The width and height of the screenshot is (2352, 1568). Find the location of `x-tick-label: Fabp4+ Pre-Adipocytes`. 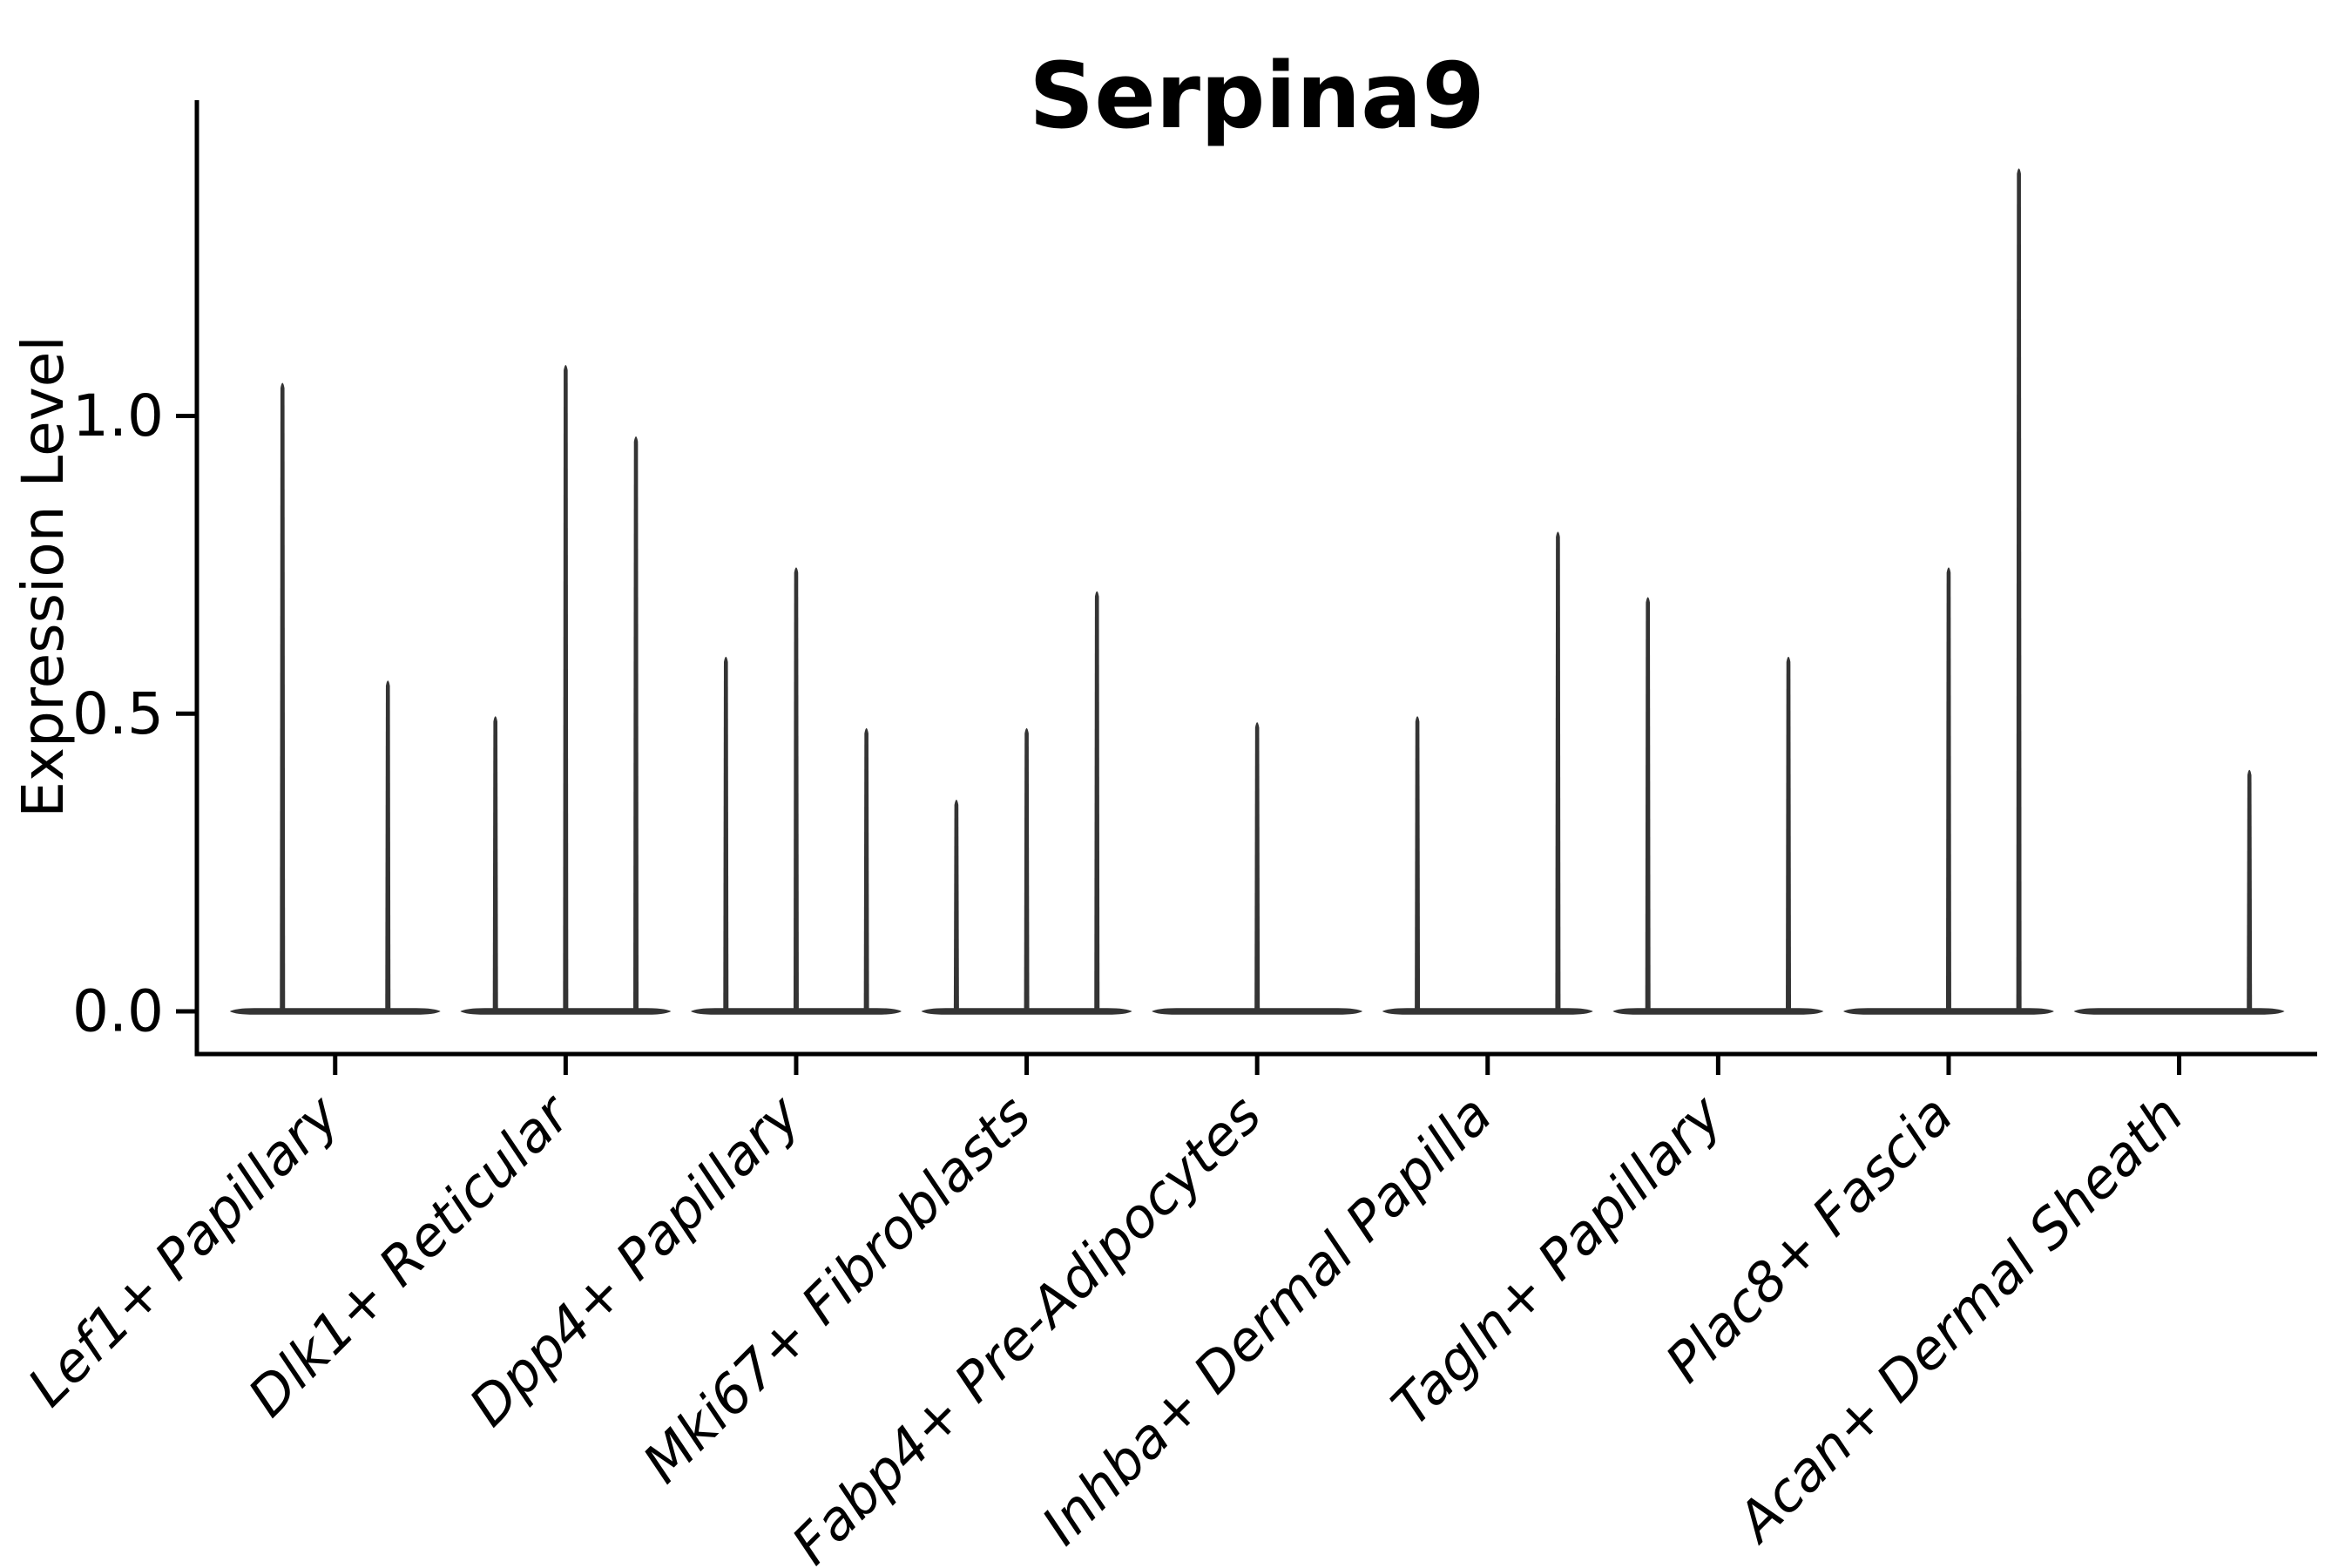

x-tick-label: Fabp4+ Pre-Adipocytes is located at coordinates (1027, 1325).